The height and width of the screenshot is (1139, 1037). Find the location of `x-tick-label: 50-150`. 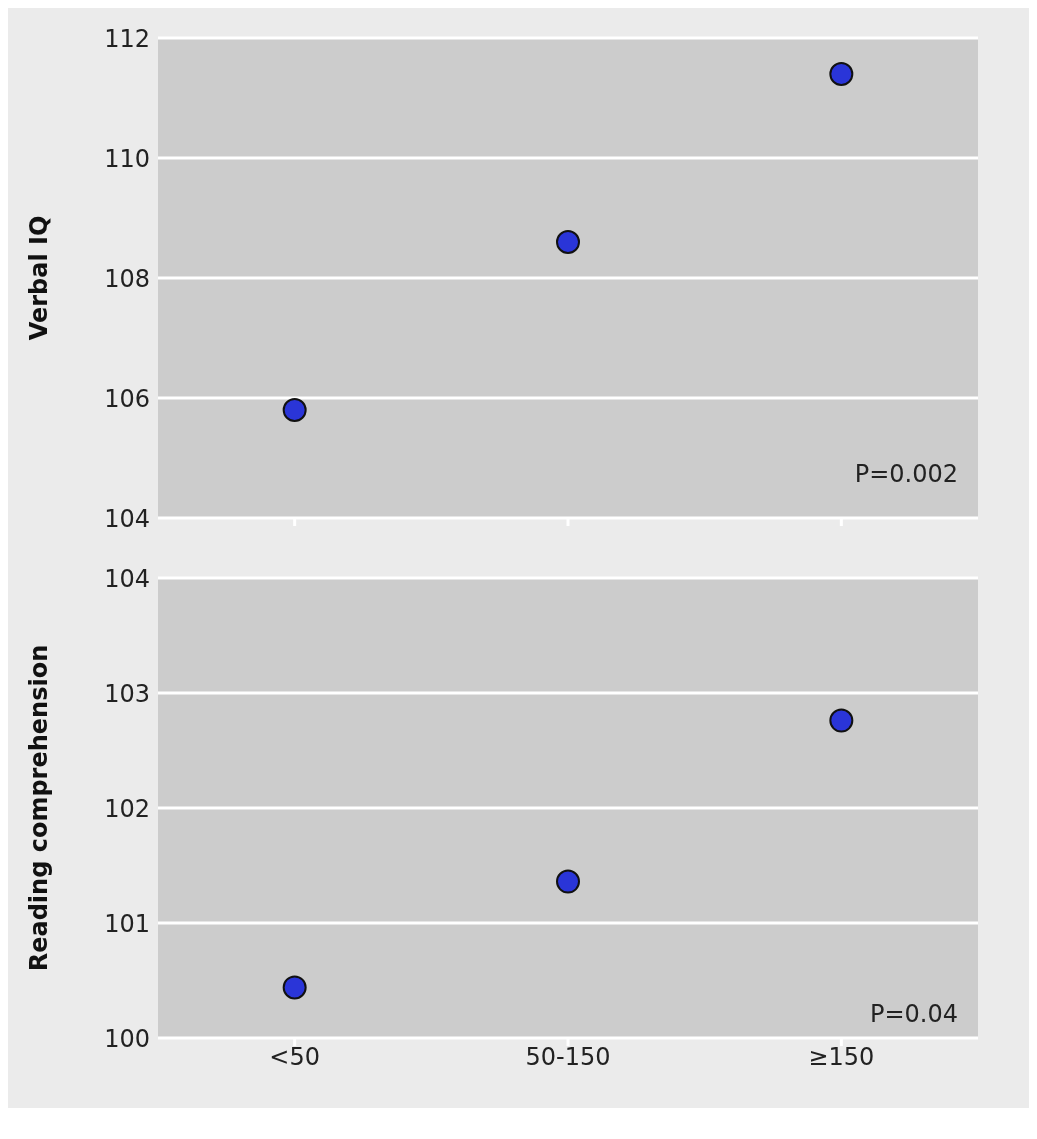

x-tick-label: 50-150 is located at coordinates (568, 1057).